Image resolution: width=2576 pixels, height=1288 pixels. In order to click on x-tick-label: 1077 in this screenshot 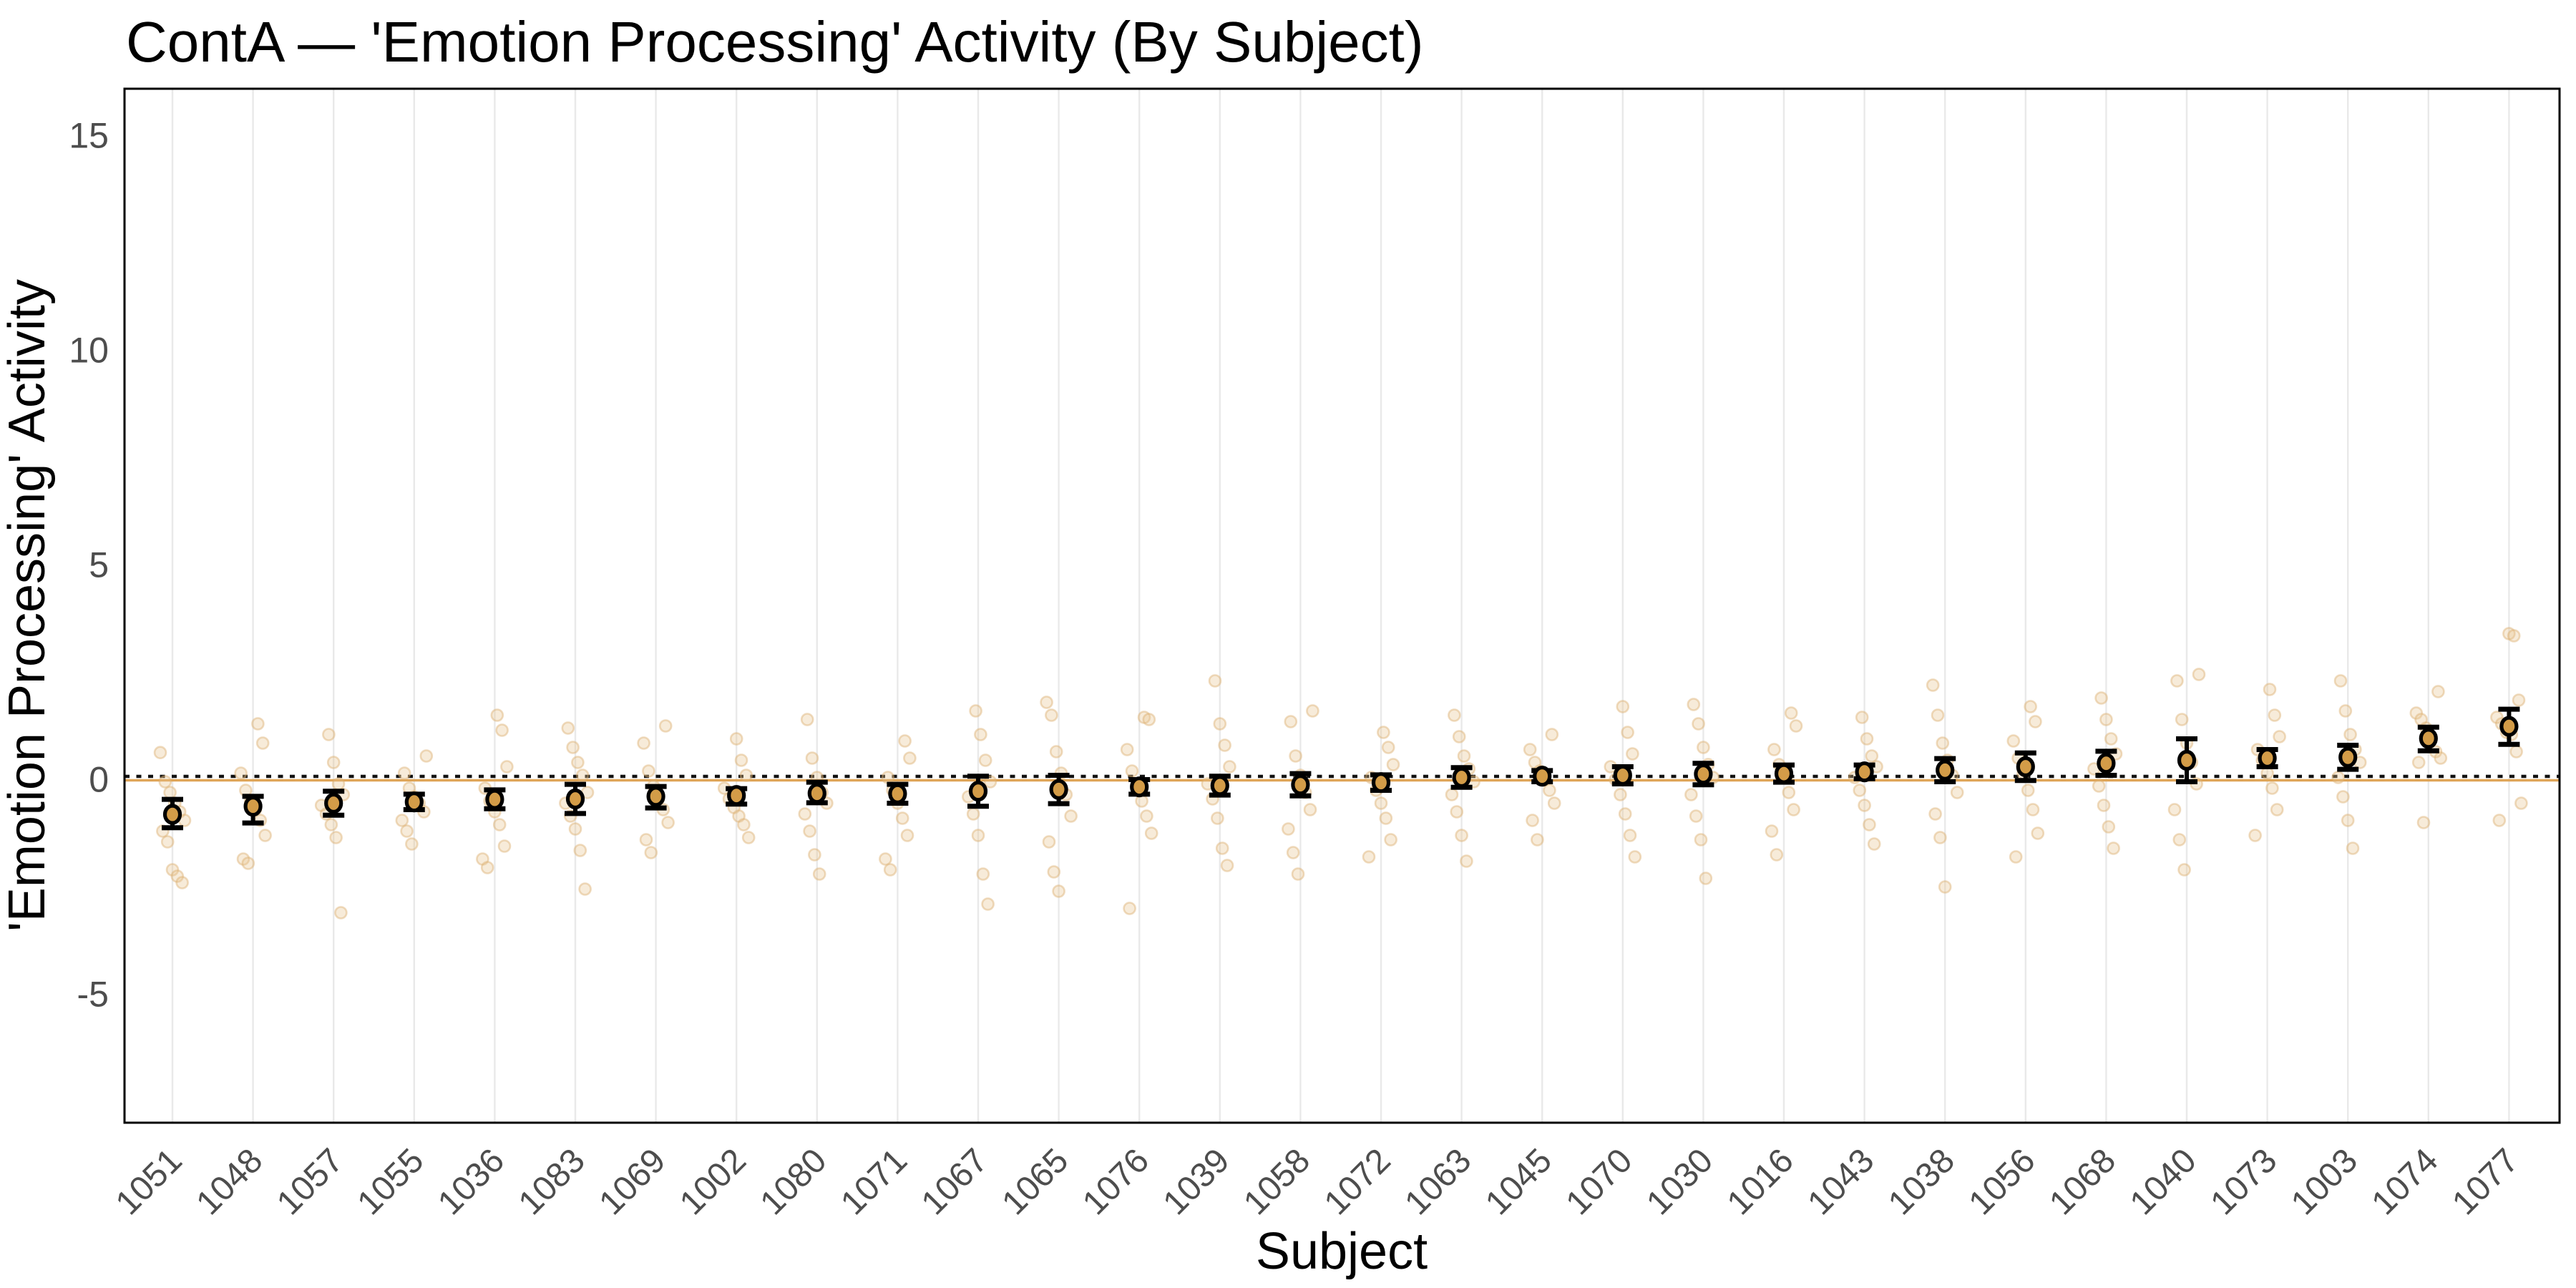, I will do `click(2485, 1181)`.